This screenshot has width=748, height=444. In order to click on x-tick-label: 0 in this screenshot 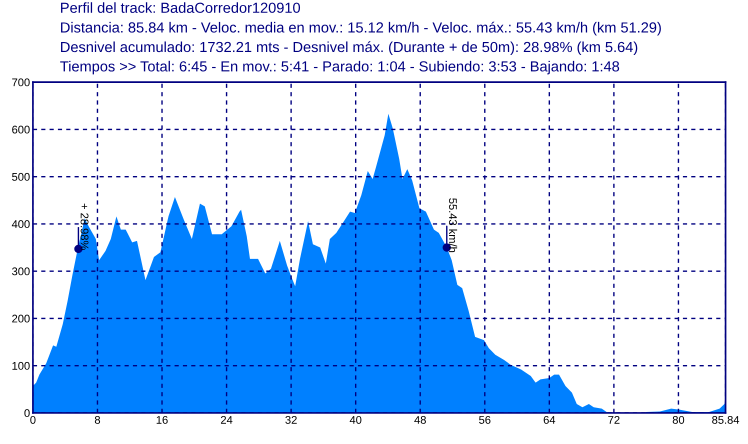, I will do `click(33, 420)`.